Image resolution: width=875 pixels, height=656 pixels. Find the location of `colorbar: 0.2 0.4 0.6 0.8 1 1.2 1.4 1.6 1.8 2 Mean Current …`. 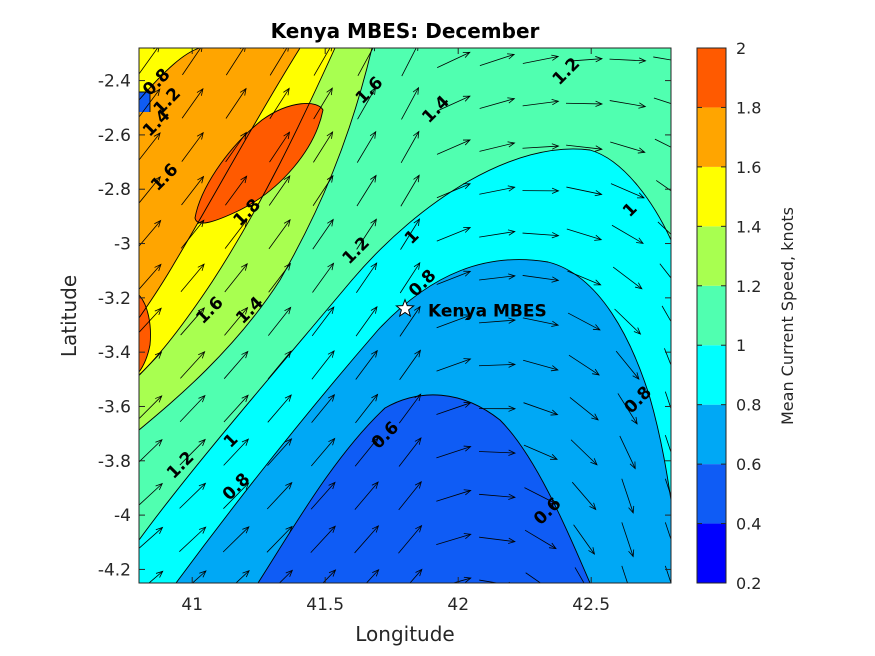

colorbar: 0.2 0.4 0.6 0.8 1 1.2 1.4 1.6 1.8 2 Mean Current … is located at coordinates (746, 316).